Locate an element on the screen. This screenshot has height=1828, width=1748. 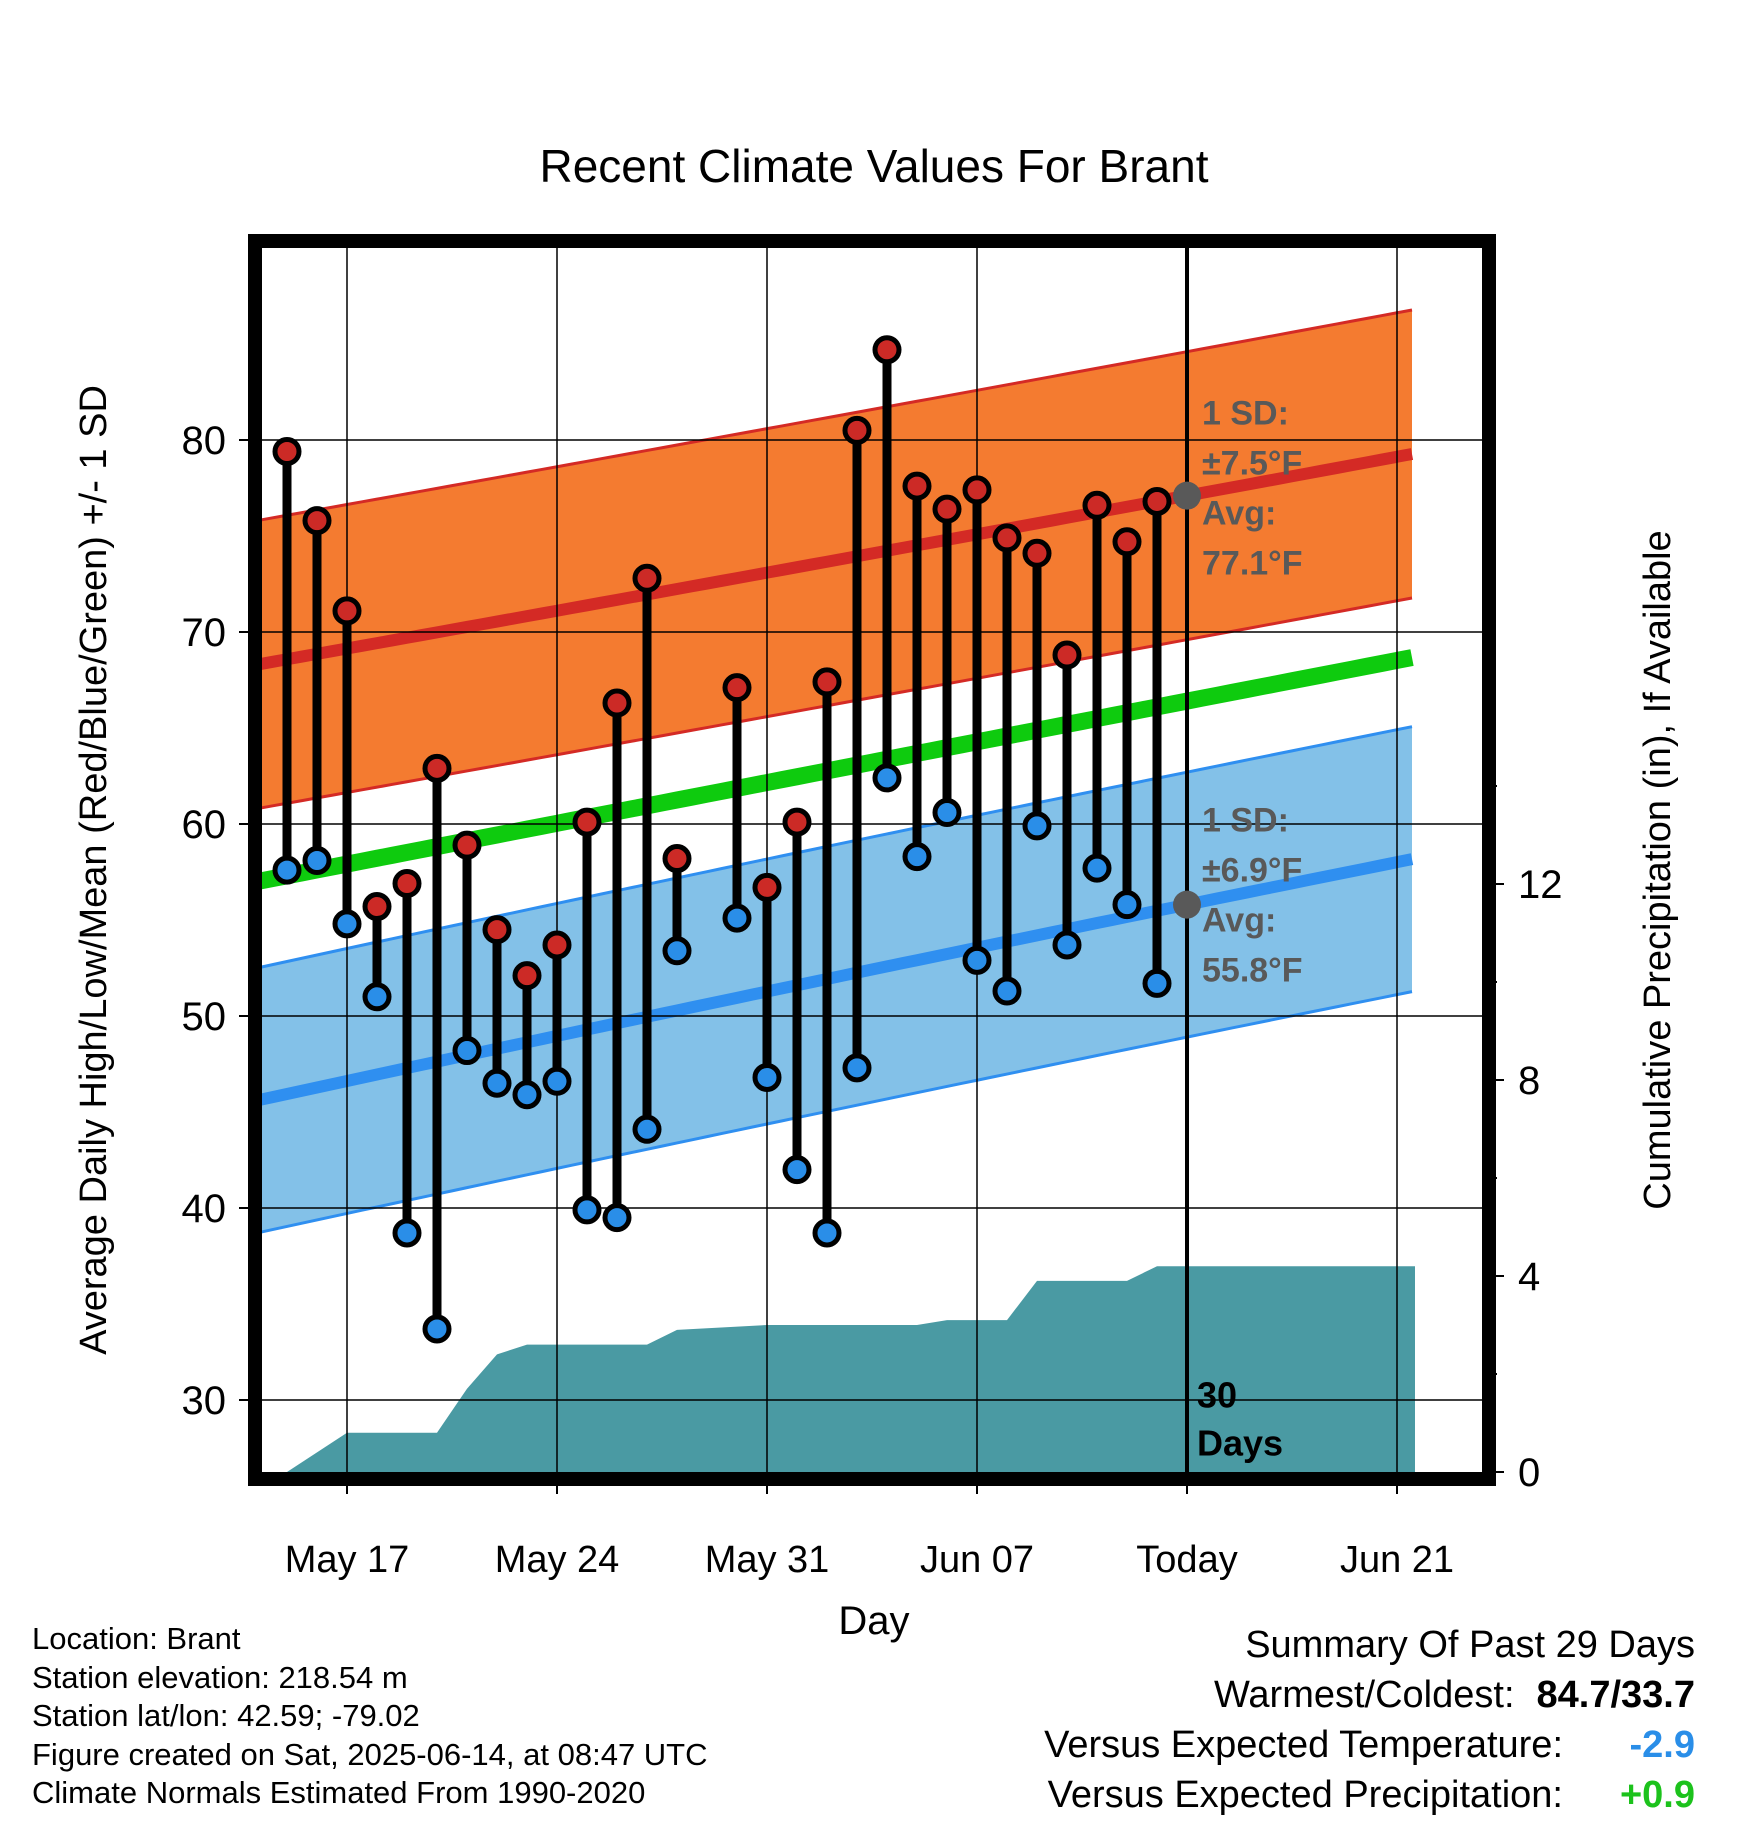
y2-tick-label: 12 is located at coordinates (1540, 885).